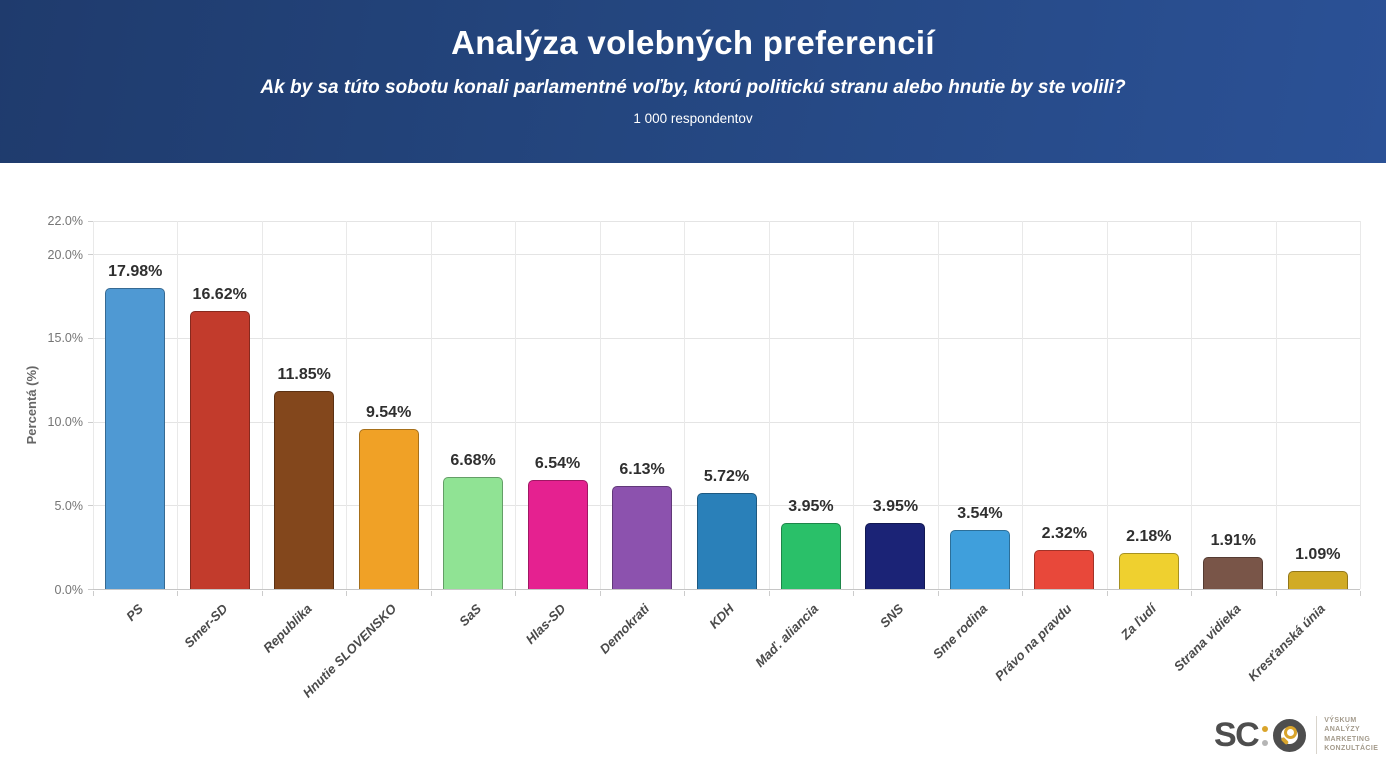  What do you see at coordinates (219, 450) in the screenshot?
I see `bar-Smer-SD` at bounding box center [219, 450].